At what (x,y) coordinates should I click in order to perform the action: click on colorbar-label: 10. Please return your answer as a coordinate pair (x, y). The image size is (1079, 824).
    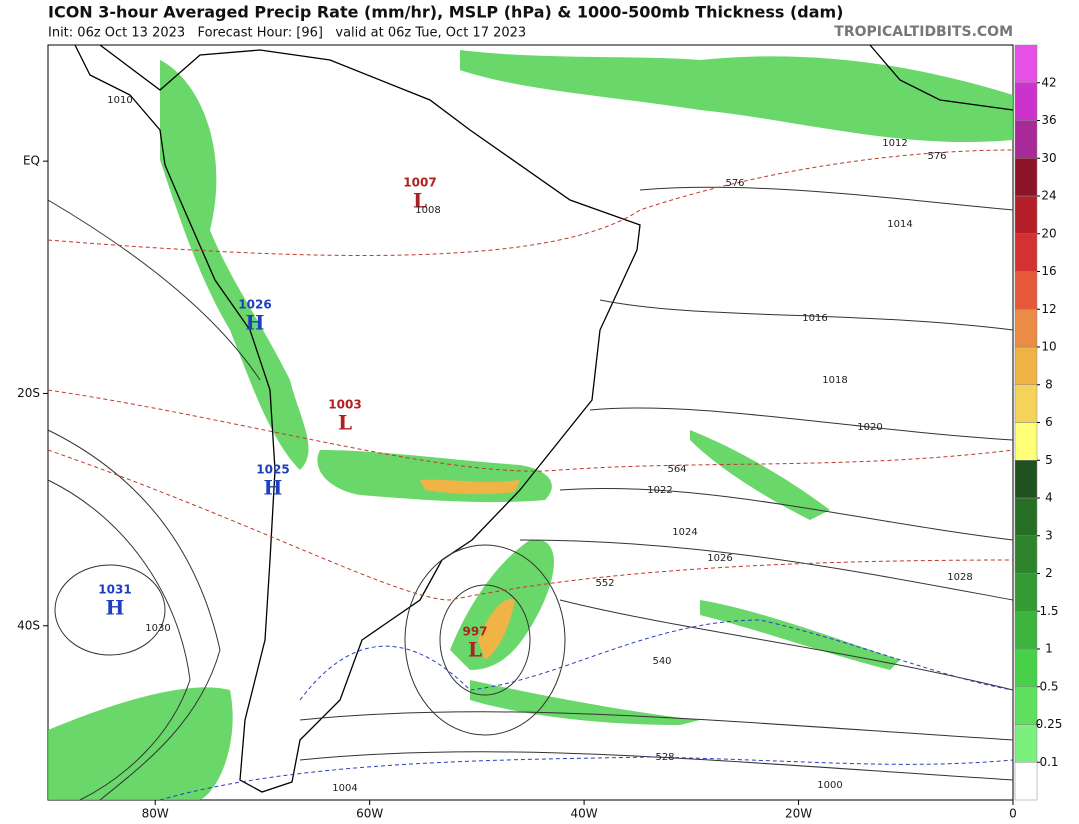
    Looking at the image, I should click on (1048, 347).